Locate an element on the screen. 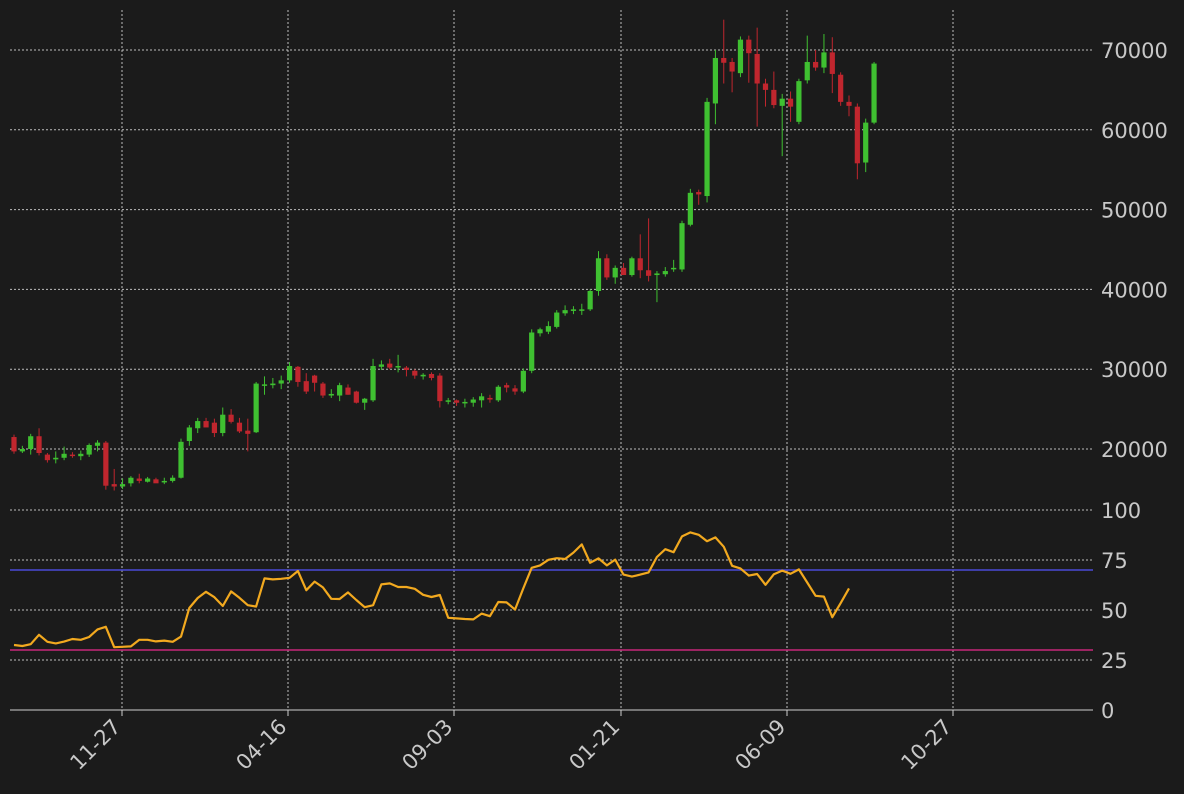 Image resolution: width=1184 pixels, height=794 pixels. rsi-tick-label: 75 is located at coordinates (1114, 561).